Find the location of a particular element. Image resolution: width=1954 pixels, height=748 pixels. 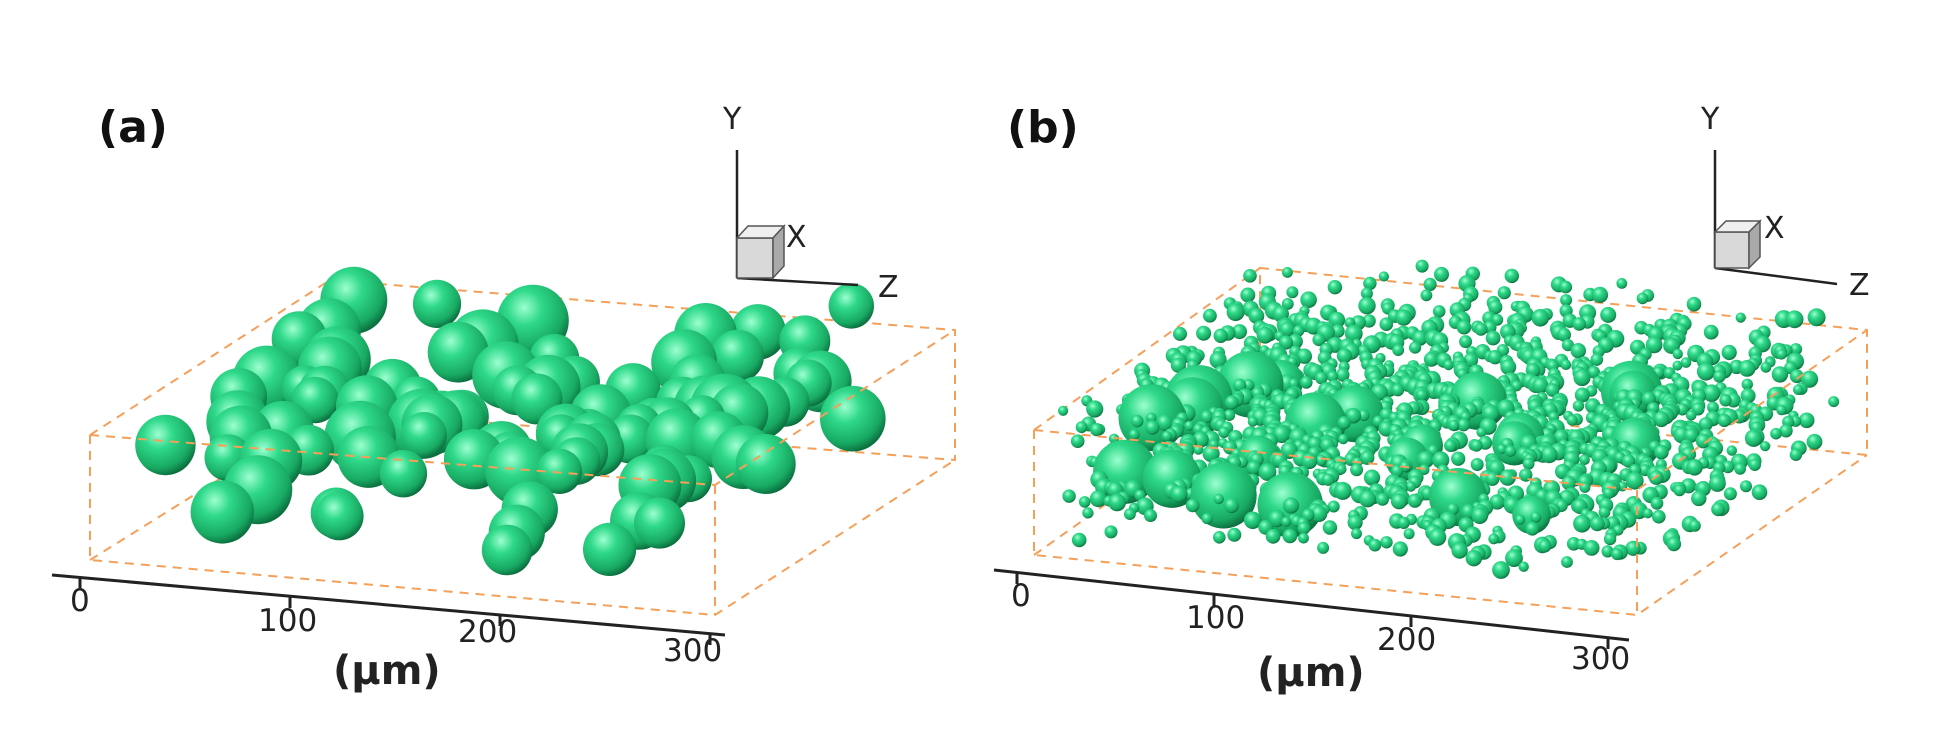

axis-label-y: Y is located at coordinates (732, 119).